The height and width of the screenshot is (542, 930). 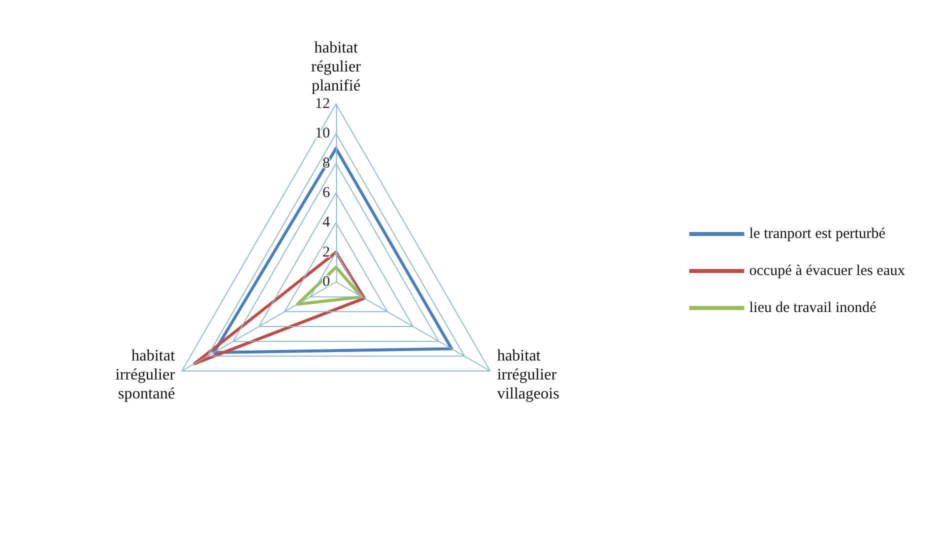 I want to click on y-tick-label: 2, so click(x=326, y=252).